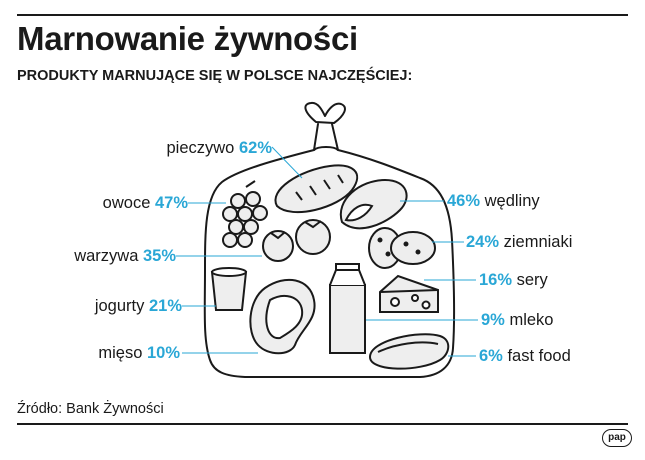 The image size is (645, 460). Describe the element at coordinates (187, 38) in the screenshot. I see `chart-title: Marnowanie żywności` at that location.